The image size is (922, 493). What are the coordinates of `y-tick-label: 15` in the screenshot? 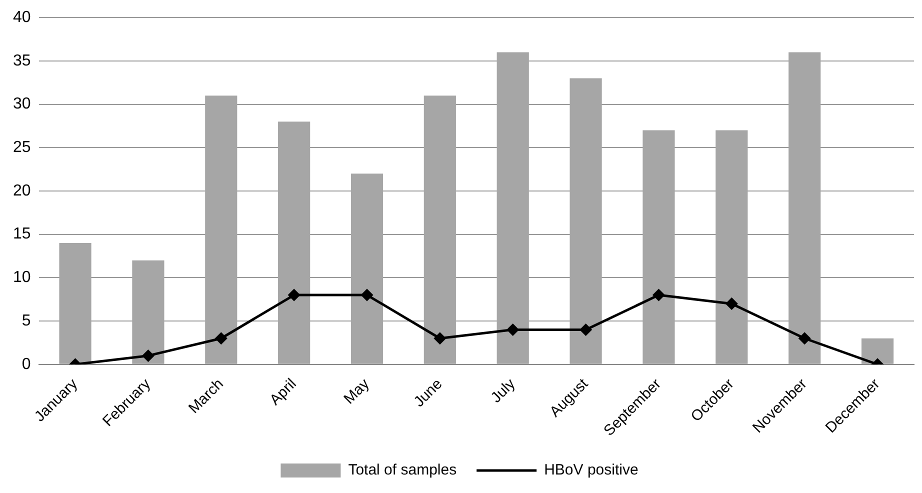 It's located at (22, 234).